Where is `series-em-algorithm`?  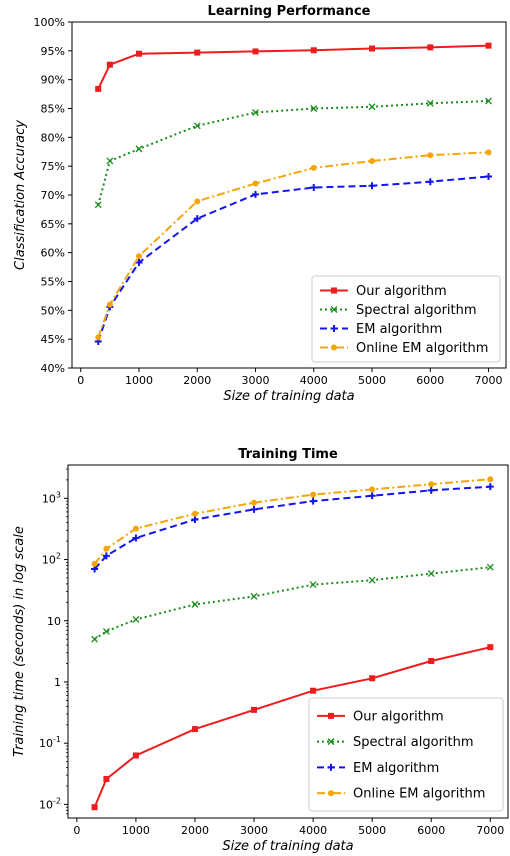 series-em-algorithm is located at coordinates (292, 528).